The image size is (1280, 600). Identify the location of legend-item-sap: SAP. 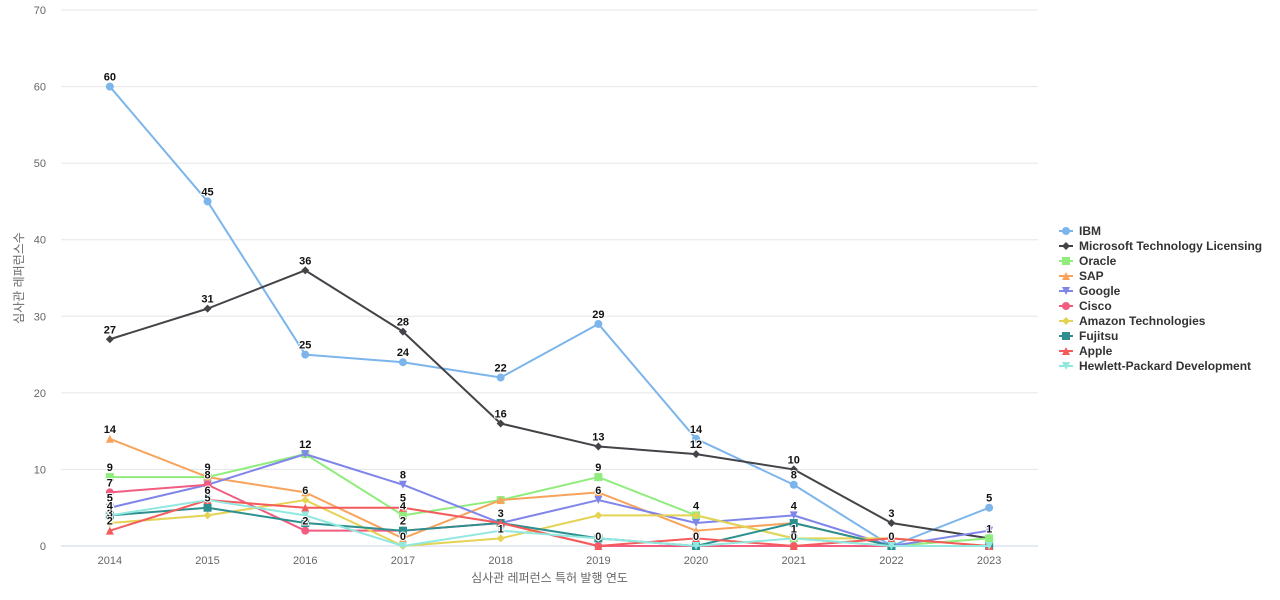
(1081, 276).